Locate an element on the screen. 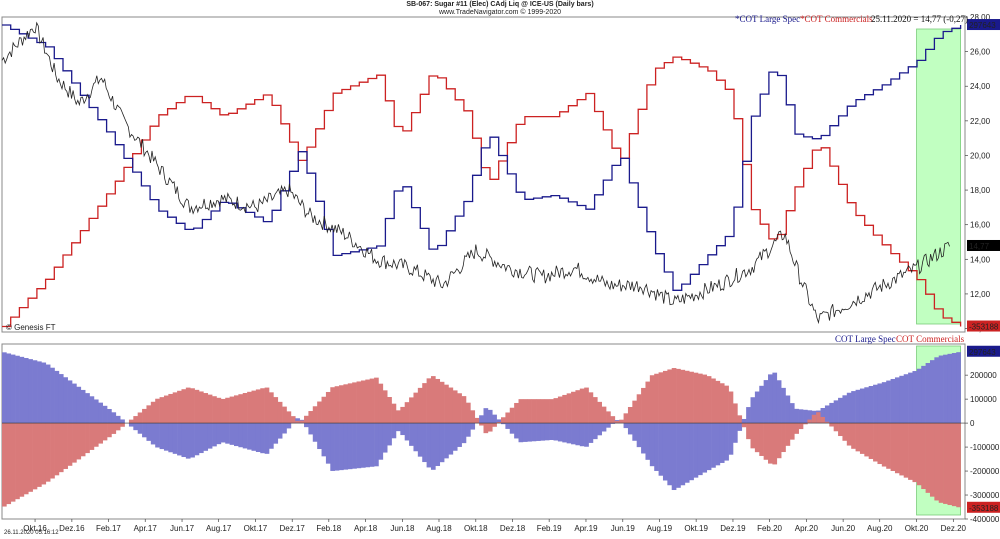 The image size is (1000, 539). upper-y-tick-label: 20,00 is located at coordinates (980, 155).